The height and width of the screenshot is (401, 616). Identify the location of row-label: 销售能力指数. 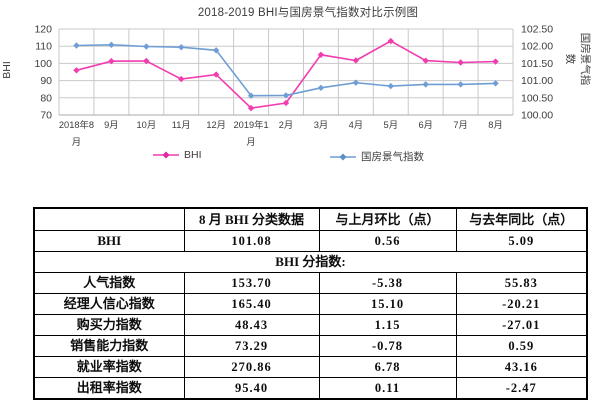
(109, 346).